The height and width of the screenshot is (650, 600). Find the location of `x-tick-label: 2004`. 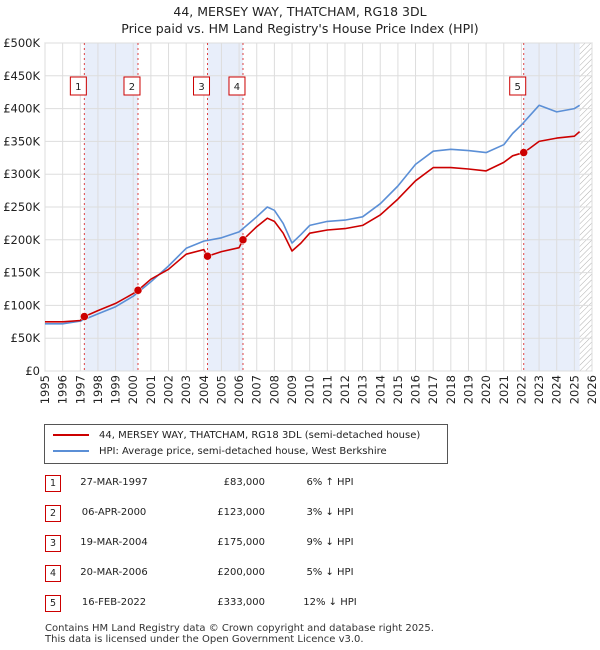

x-tick-label: 2004 is located at coordinates (204, 389).